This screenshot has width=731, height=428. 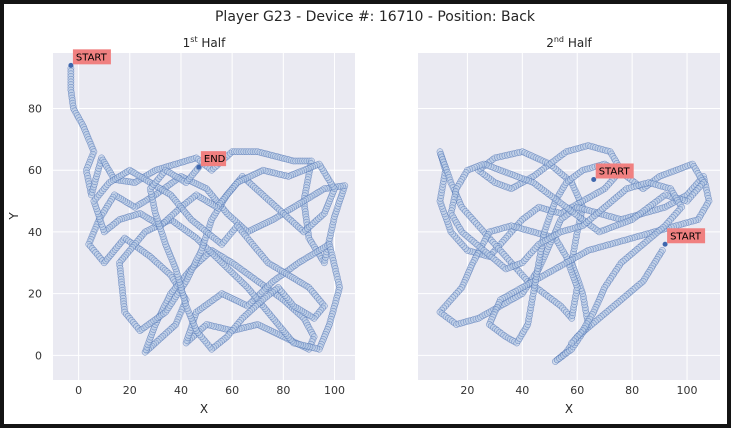 I want to click on y-tick-label: 80, so click(x=35, y=109).